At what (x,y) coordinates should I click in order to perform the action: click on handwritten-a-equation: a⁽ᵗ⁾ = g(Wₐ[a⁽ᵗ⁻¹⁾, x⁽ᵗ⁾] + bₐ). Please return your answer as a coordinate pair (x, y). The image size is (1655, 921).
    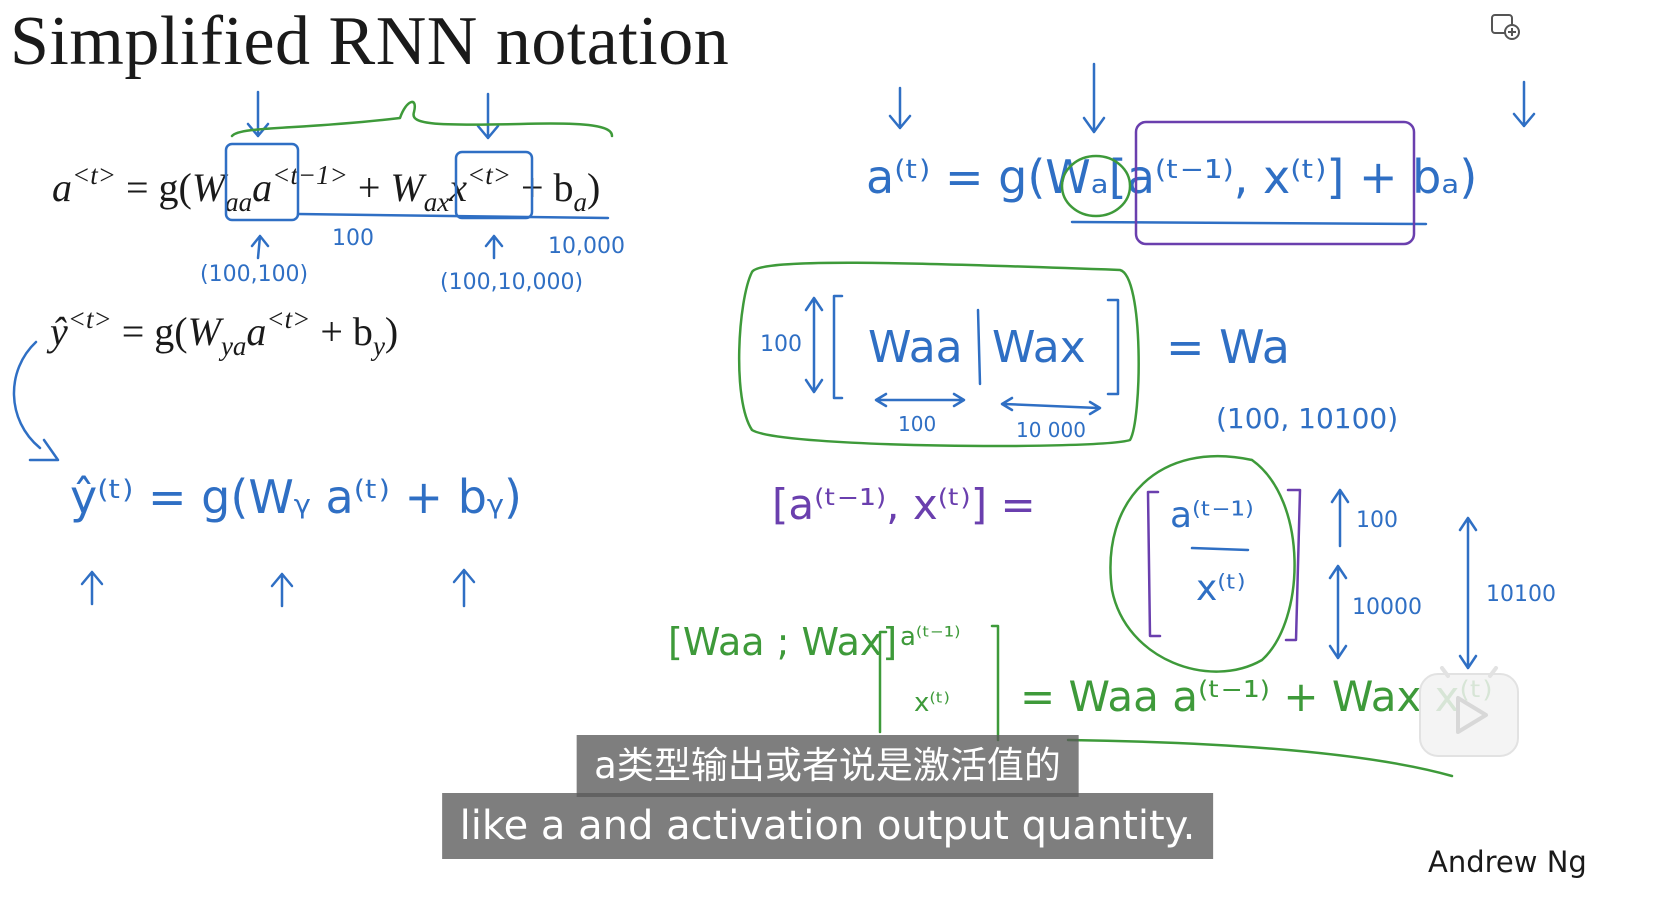
    Looking at the image, I should click on (1172, 177).